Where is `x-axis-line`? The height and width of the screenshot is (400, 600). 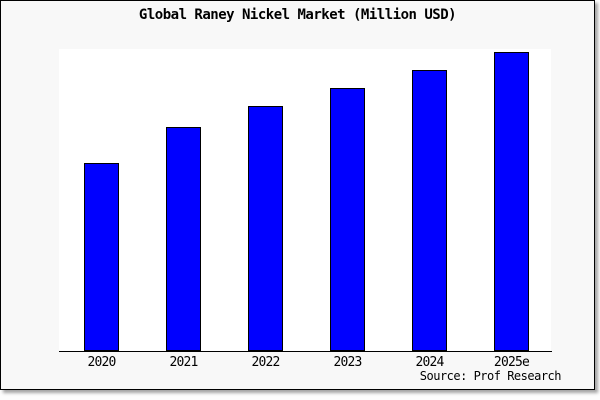
x-axis-line is located at coordinates (305, 351).